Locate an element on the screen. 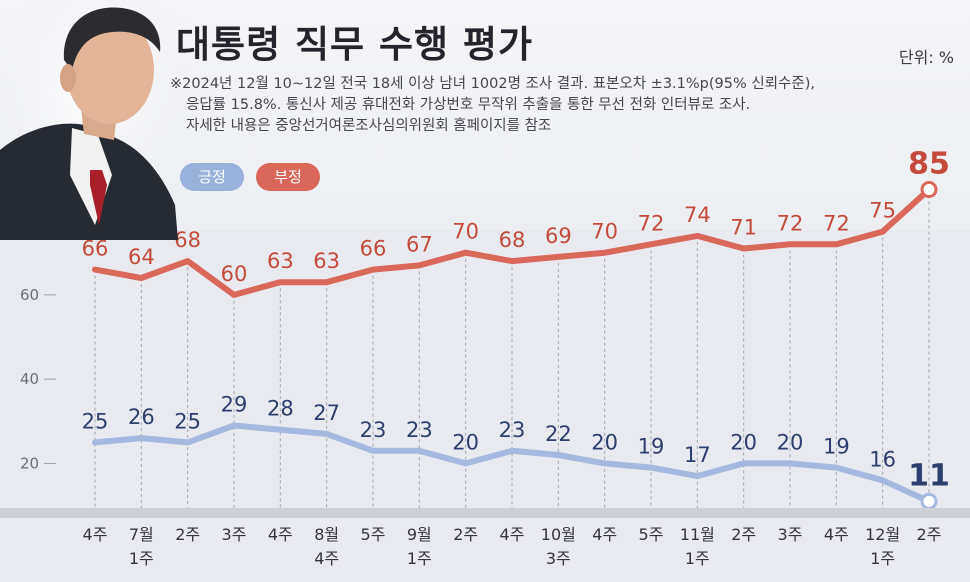 This screenshot has height=582, width=970. y-tick-label: 60 is located at coordinates (29, 295).